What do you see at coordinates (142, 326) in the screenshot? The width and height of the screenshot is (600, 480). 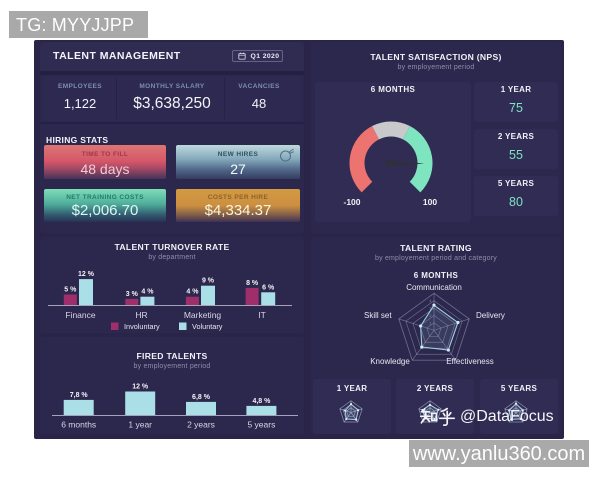 I see `svg-text: Involuntary` at bounding box center [142, 326].